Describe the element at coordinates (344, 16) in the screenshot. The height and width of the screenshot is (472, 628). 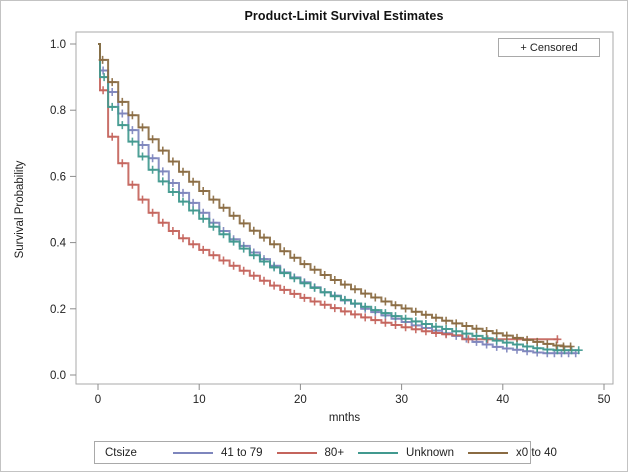
I see `chart-title: Product-Limit Survival Estimates` at that location.